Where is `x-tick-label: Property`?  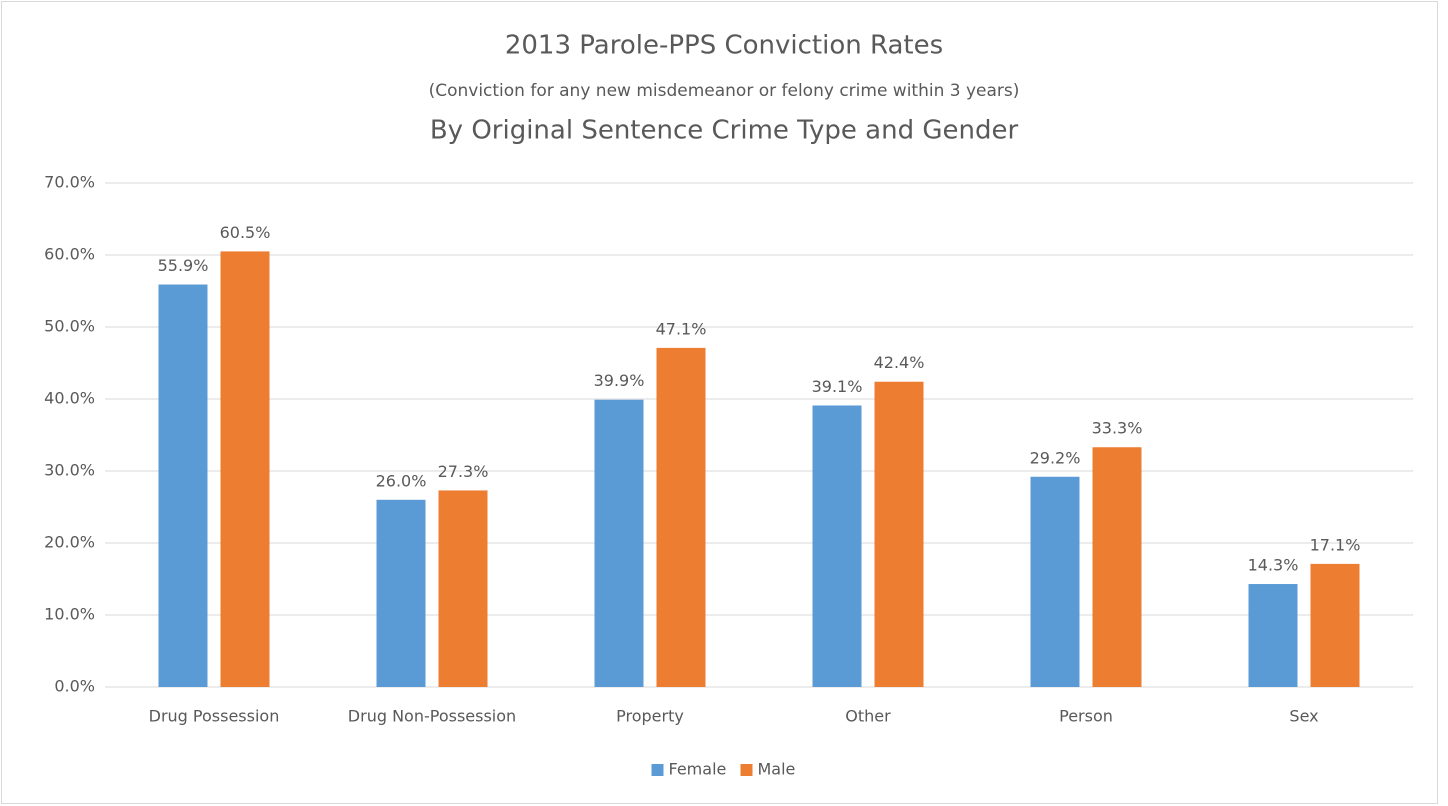 x-tick-label: Property is located at coordinates (650, 716).